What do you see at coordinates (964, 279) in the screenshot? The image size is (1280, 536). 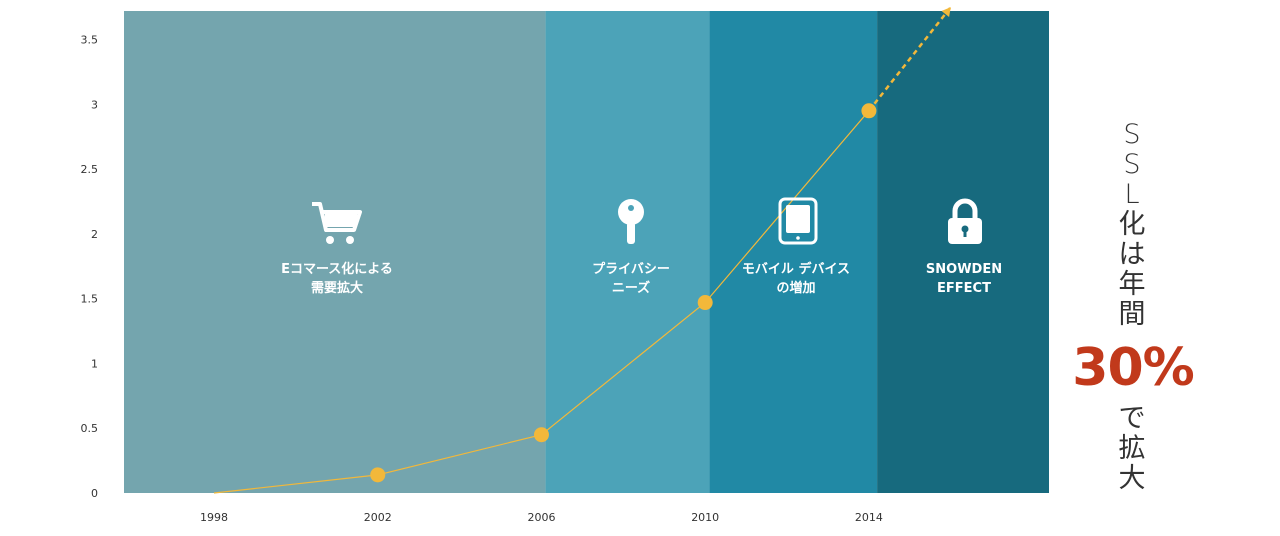 I see `band-label-snowden: SNOWDEN EFFECT` at bounding box center [964, 279].